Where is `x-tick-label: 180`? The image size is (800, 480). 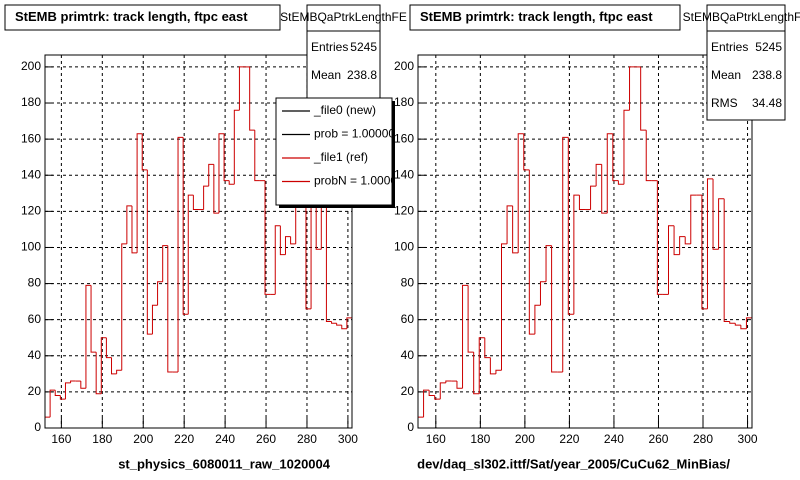 x-tick-label: 180 is located at coordinates (480, 439).